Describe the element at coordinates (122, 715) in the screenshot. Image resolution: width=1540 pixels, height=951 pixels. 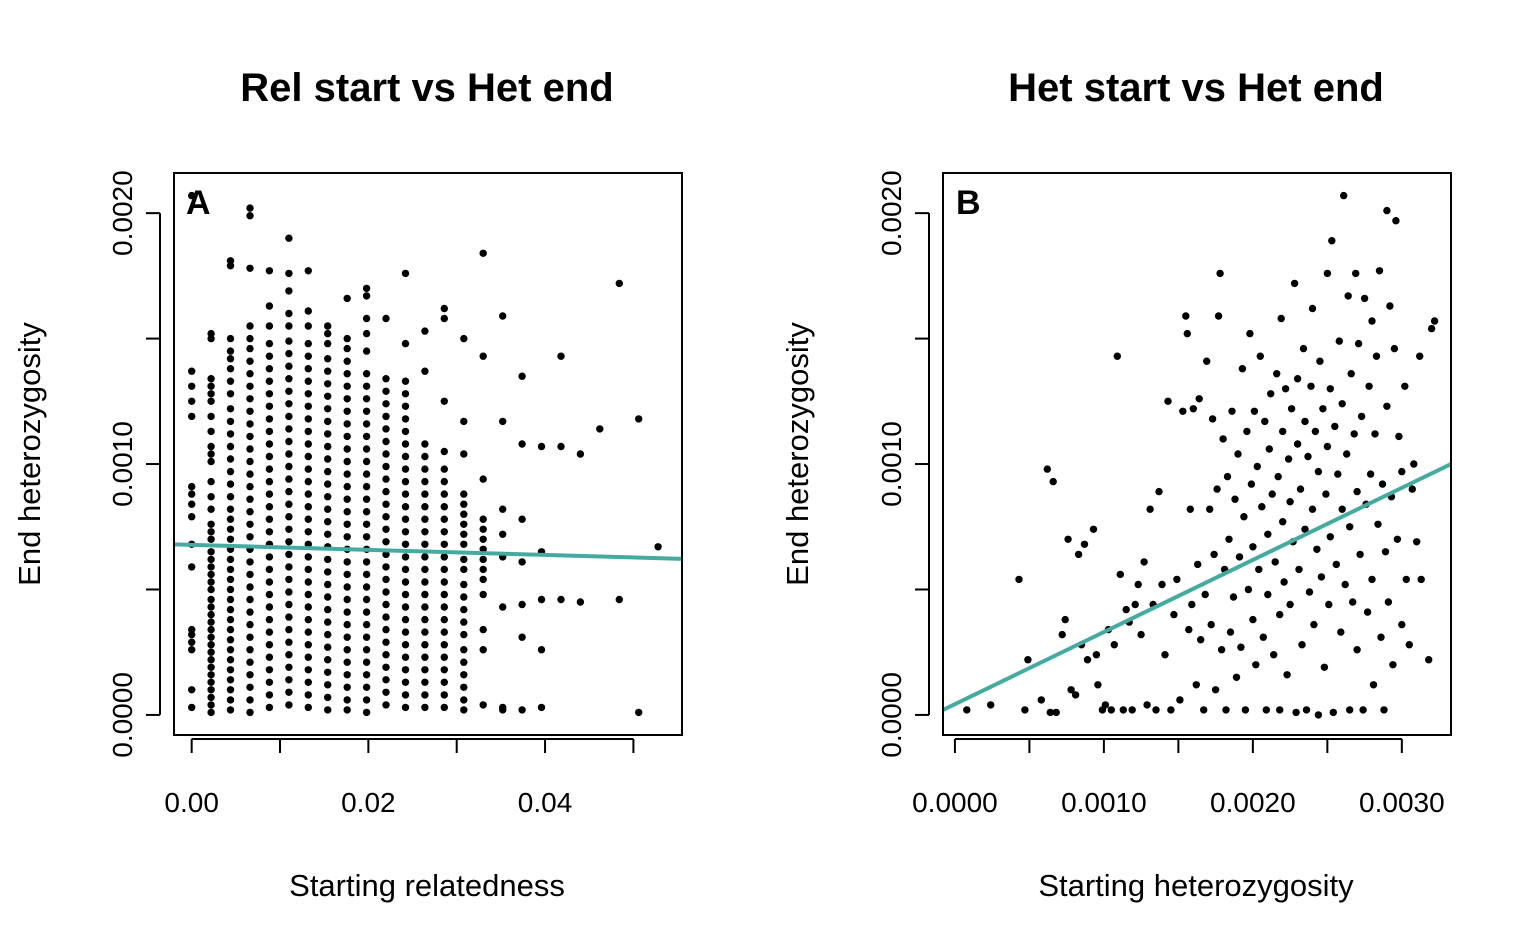
I see `y-tick-label: 0.0000` at that location.